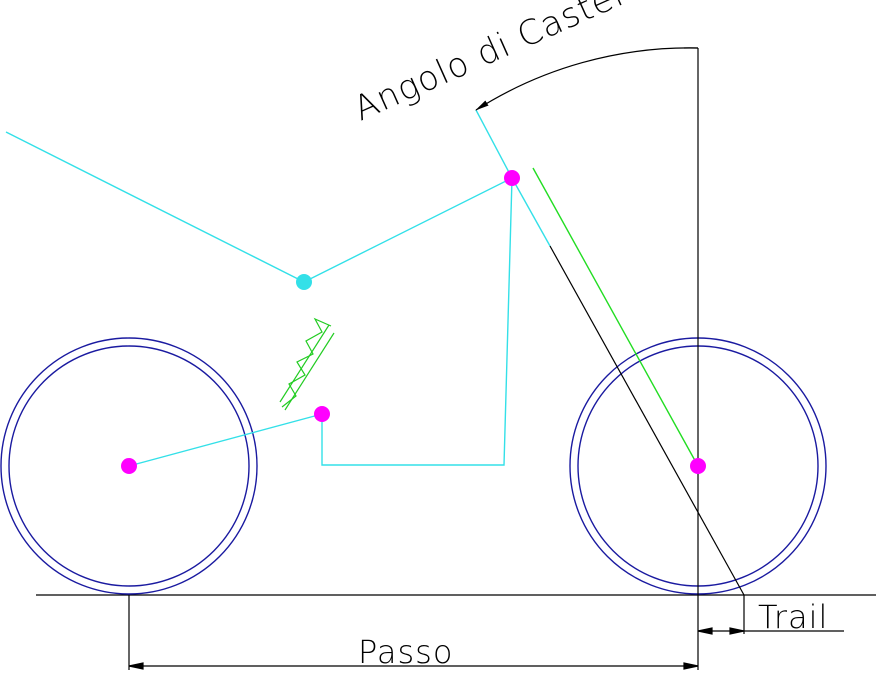 The height and width of the screenshot is (674, 878). What do you see at coordinates (413, 632) in the screenshot?
I see `wheelbase-dimension` at bounding box center [413, 632].